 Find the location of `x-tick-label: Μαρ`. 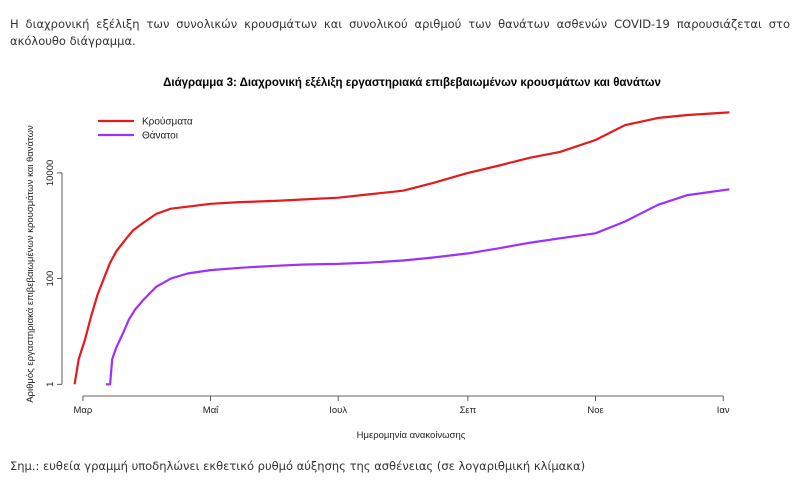

x-tick-label: Μαρ is located at coordinates (83, 410).